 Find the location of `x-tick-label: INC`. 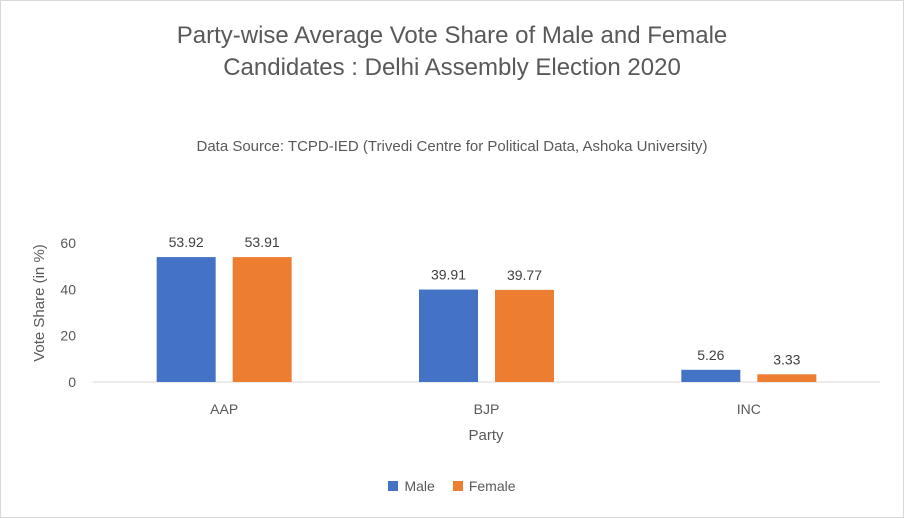

x-tick-label: INC is located at coordinates (749, 409).